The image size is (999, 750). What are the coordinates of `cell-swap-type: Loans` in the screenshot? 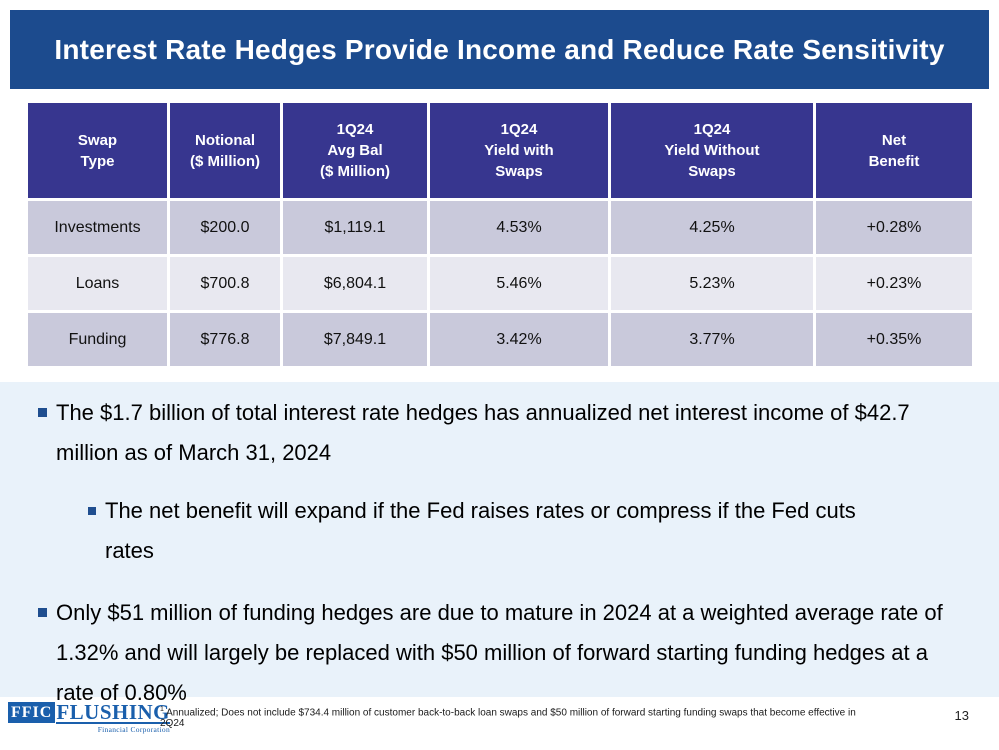 It's located at (97, 283).